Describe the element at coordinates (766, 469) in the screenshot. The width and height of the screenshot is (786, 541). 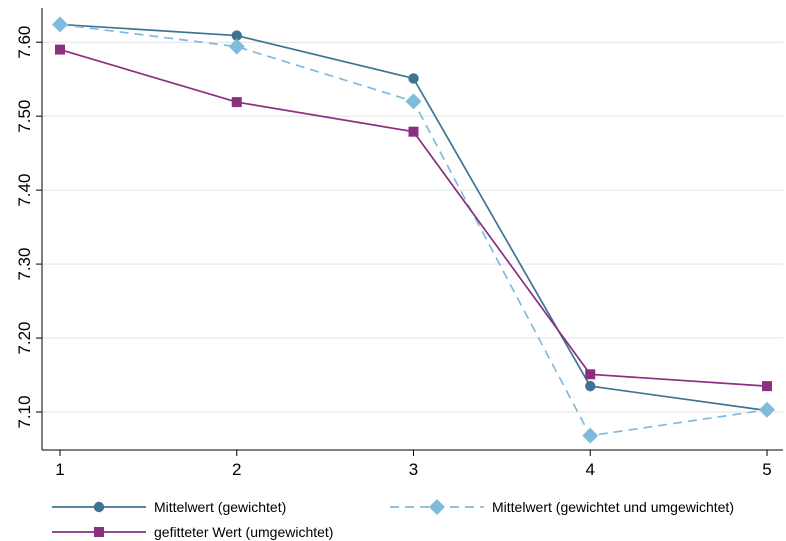
I see `x-tick-label: 5` at that location.